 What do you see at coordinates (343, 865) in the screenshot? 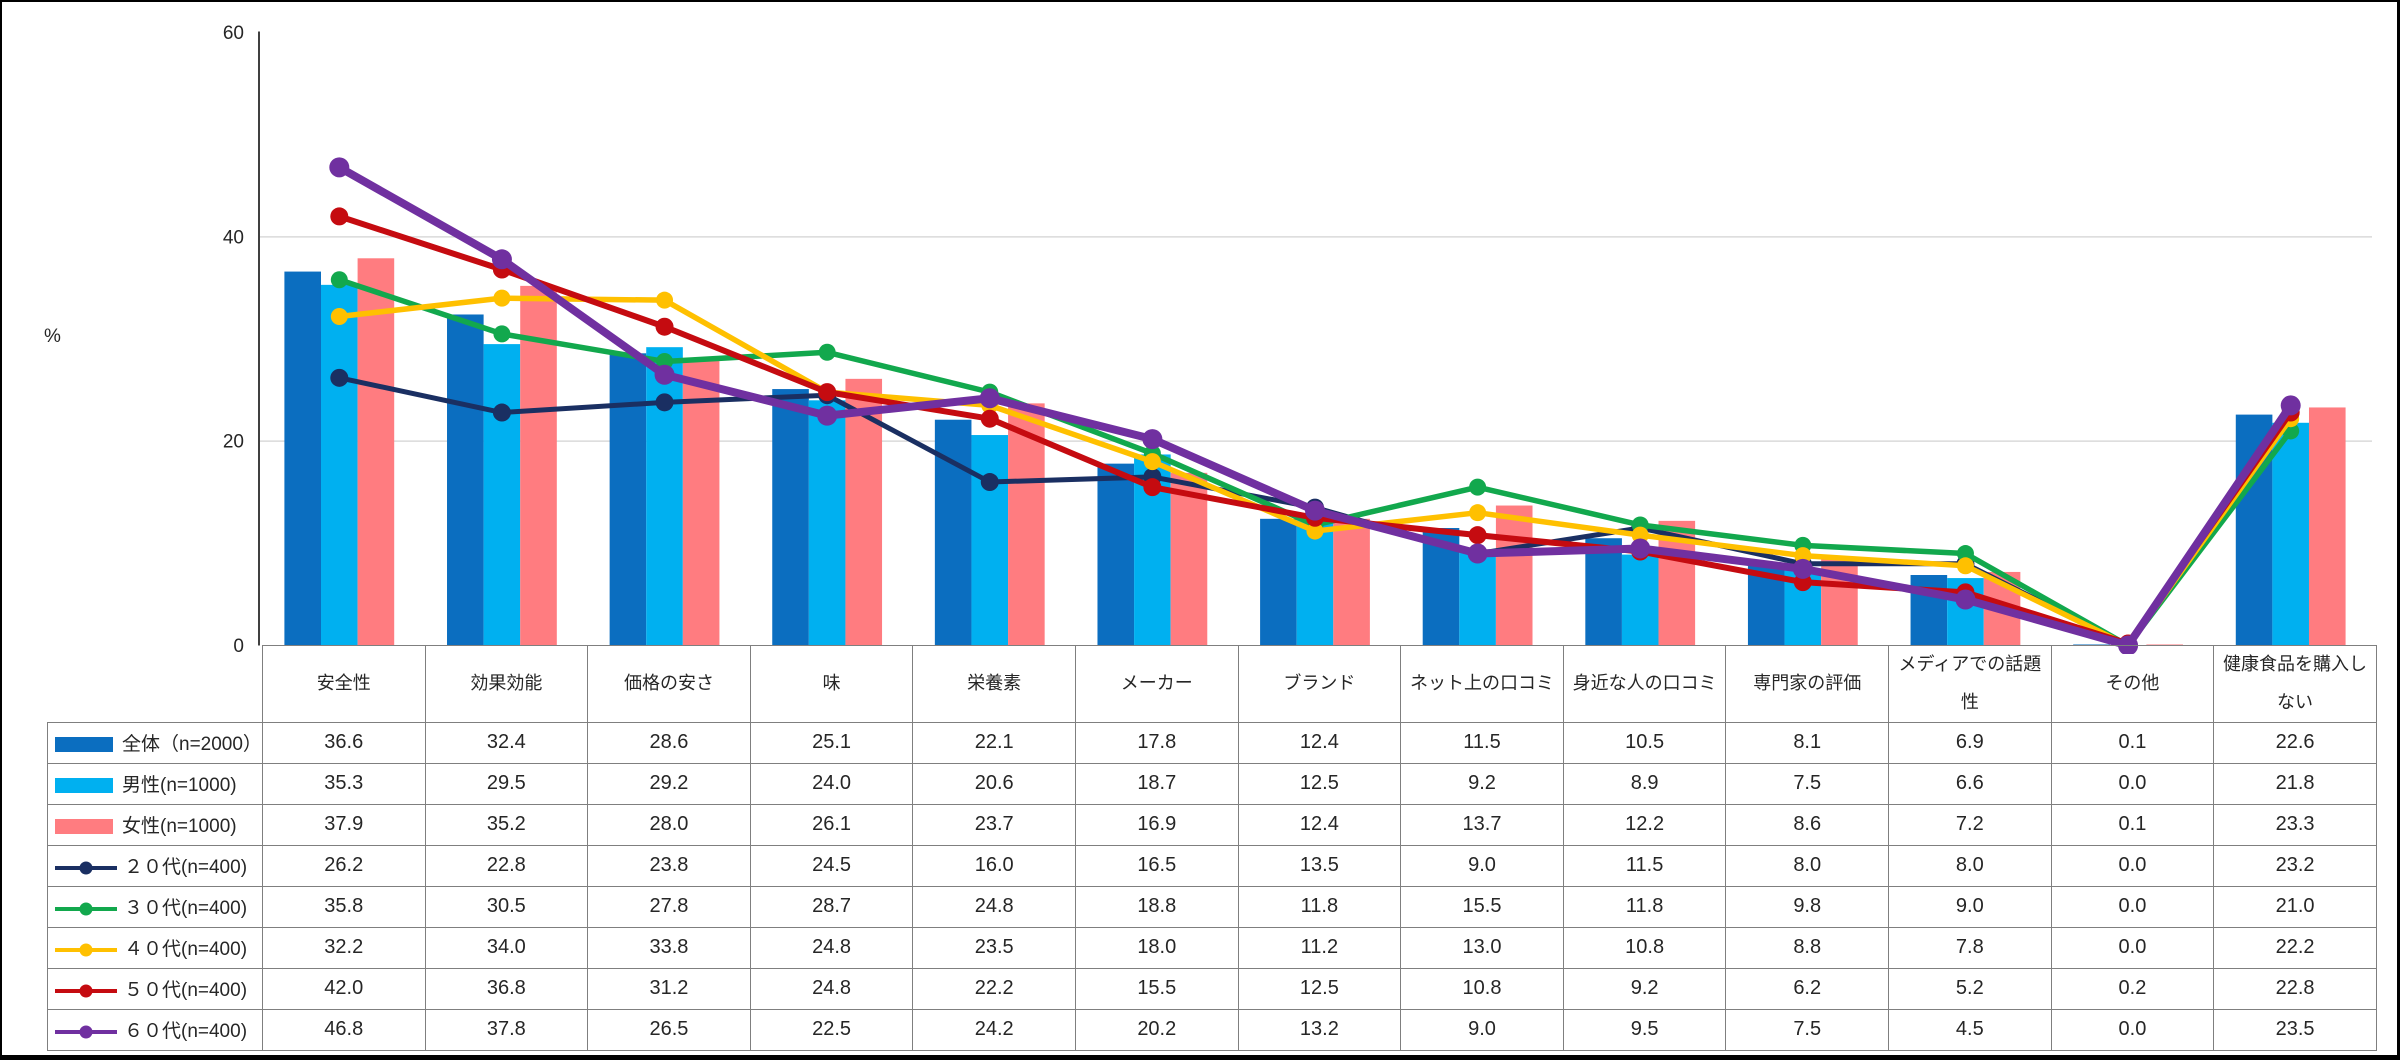
I see `value-cell-r3-c0: 26.2` at bounding box center [343, 865].